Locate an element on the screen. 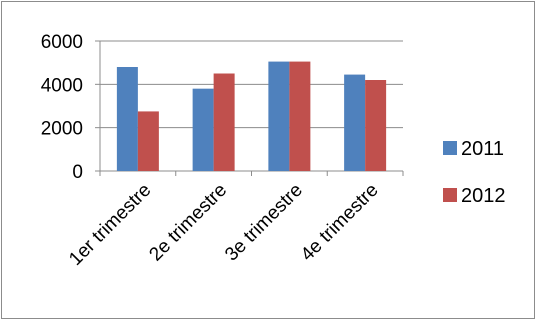  legend-label-2012: 2012 is located at coordinates (483, 196).